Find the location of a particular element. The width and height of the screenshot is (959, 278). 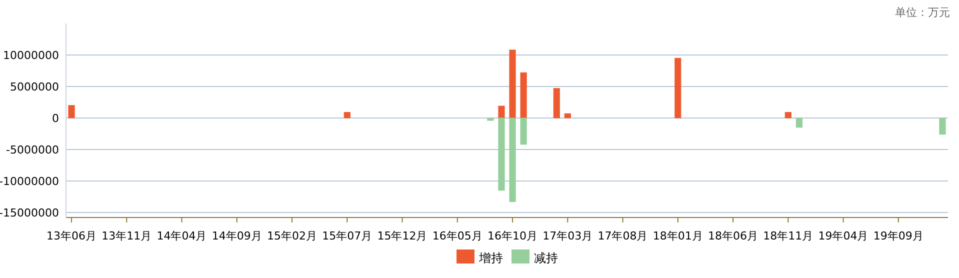

y-tick-label: 5000000 is located at coordinates (34, 87).